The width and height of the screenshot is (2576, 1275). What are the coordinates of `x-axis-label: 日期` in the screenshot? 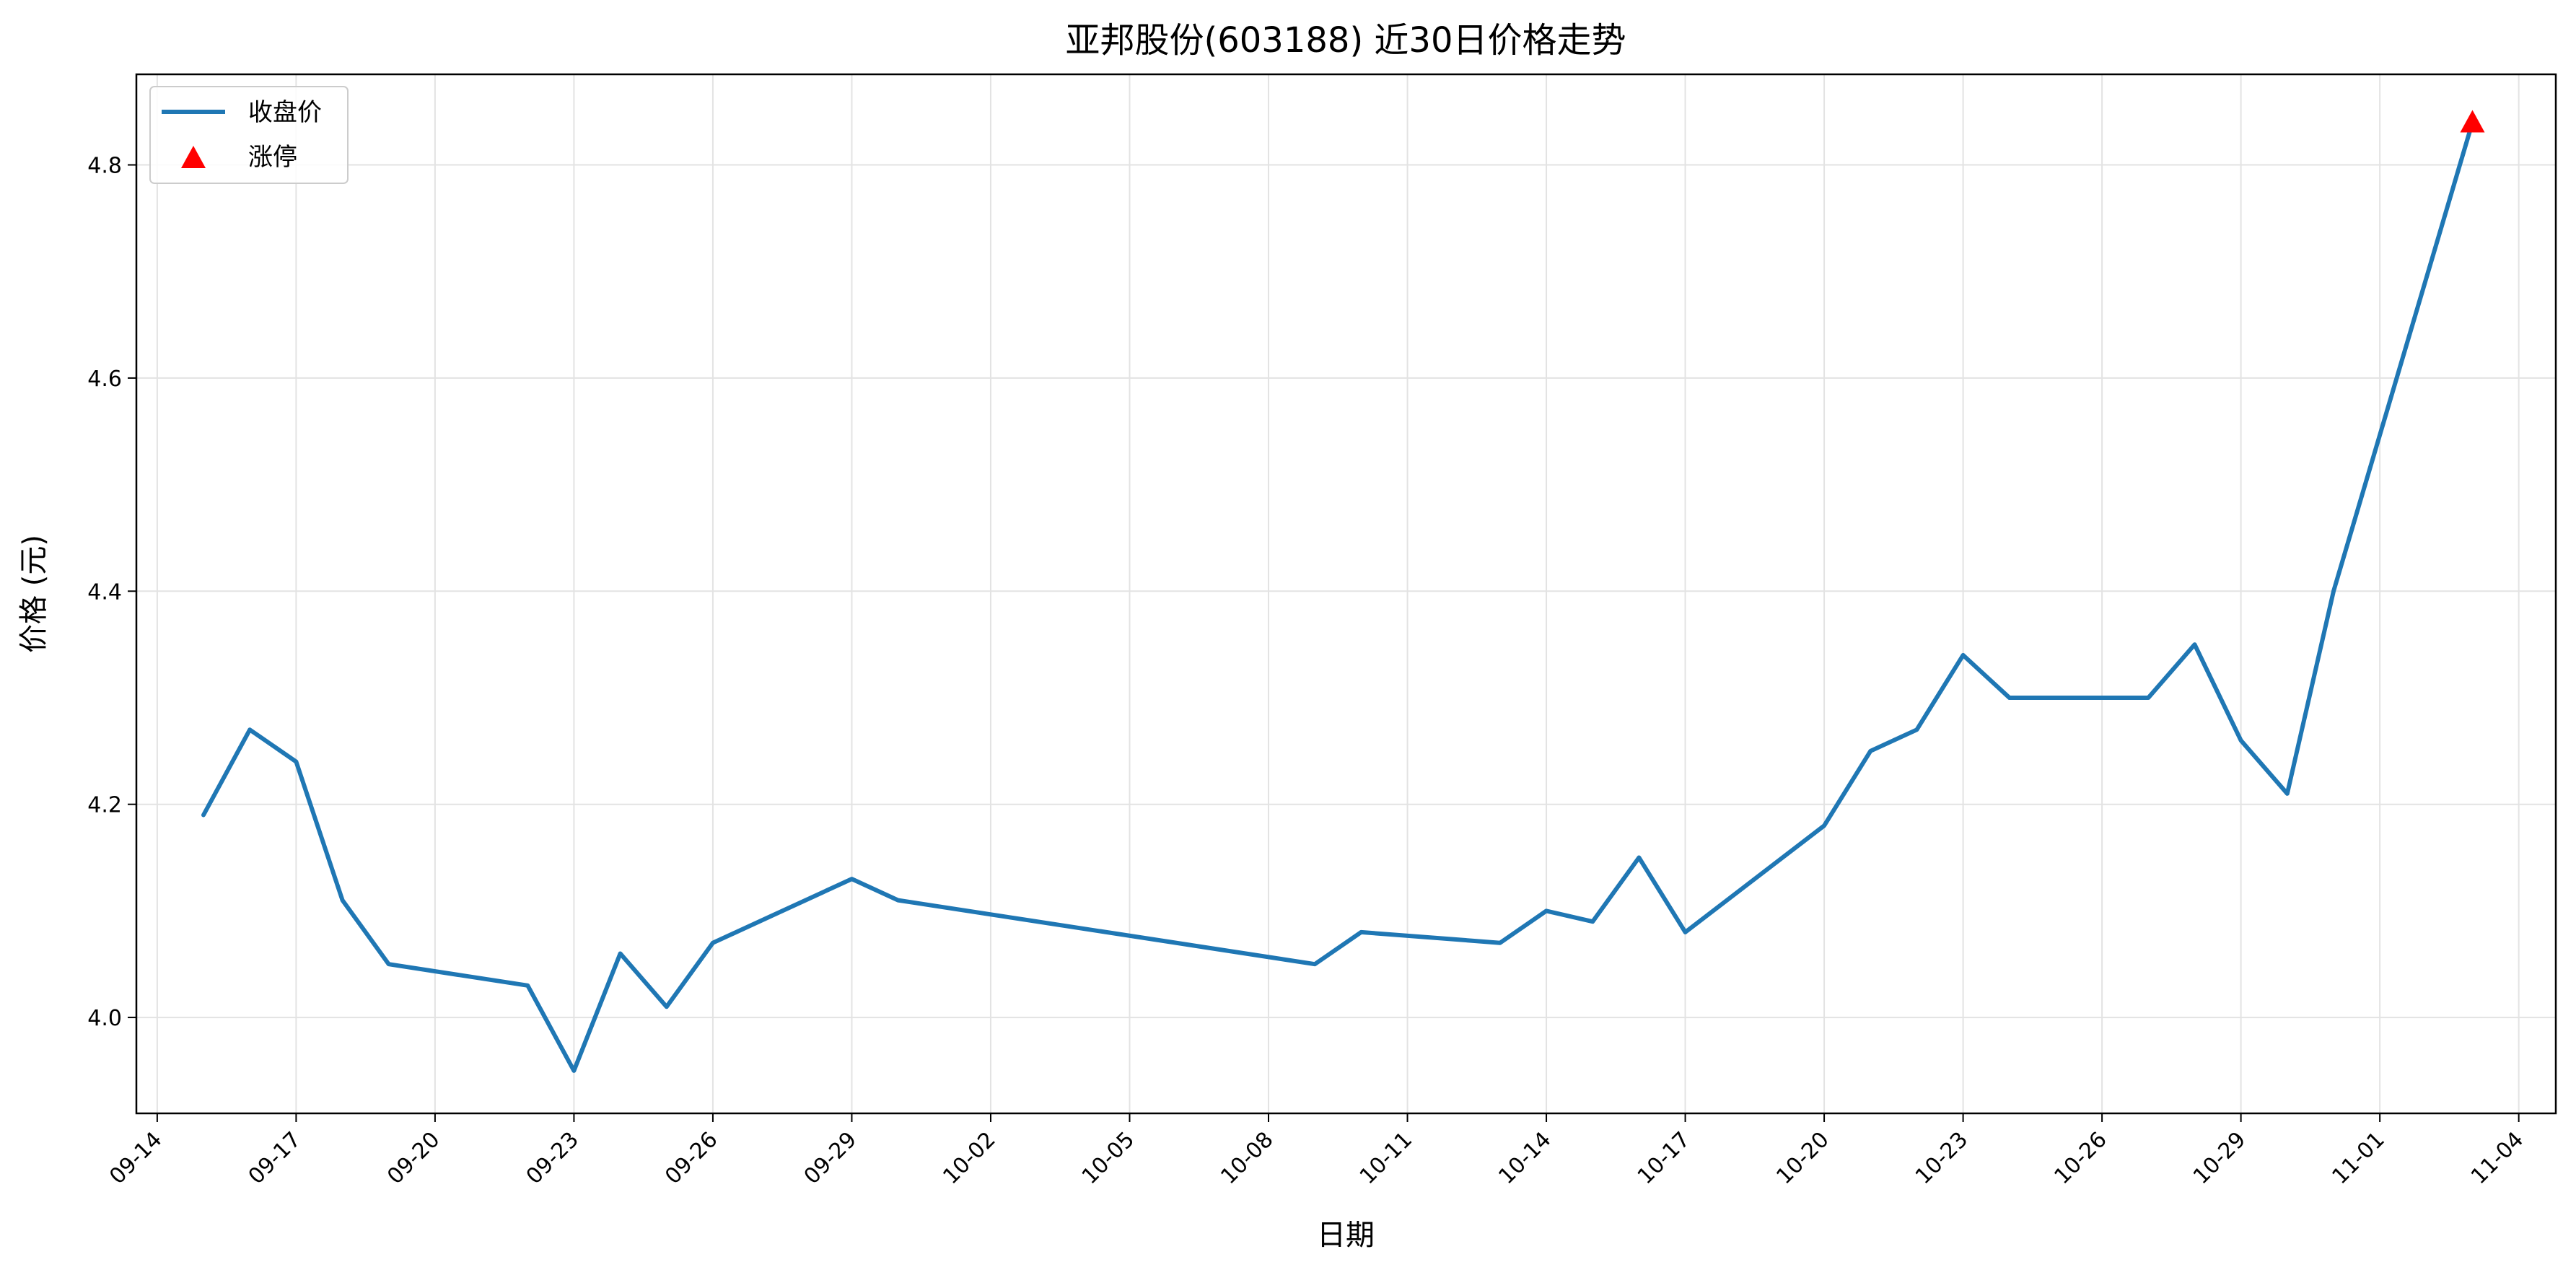 It's located at (1346, 1236).